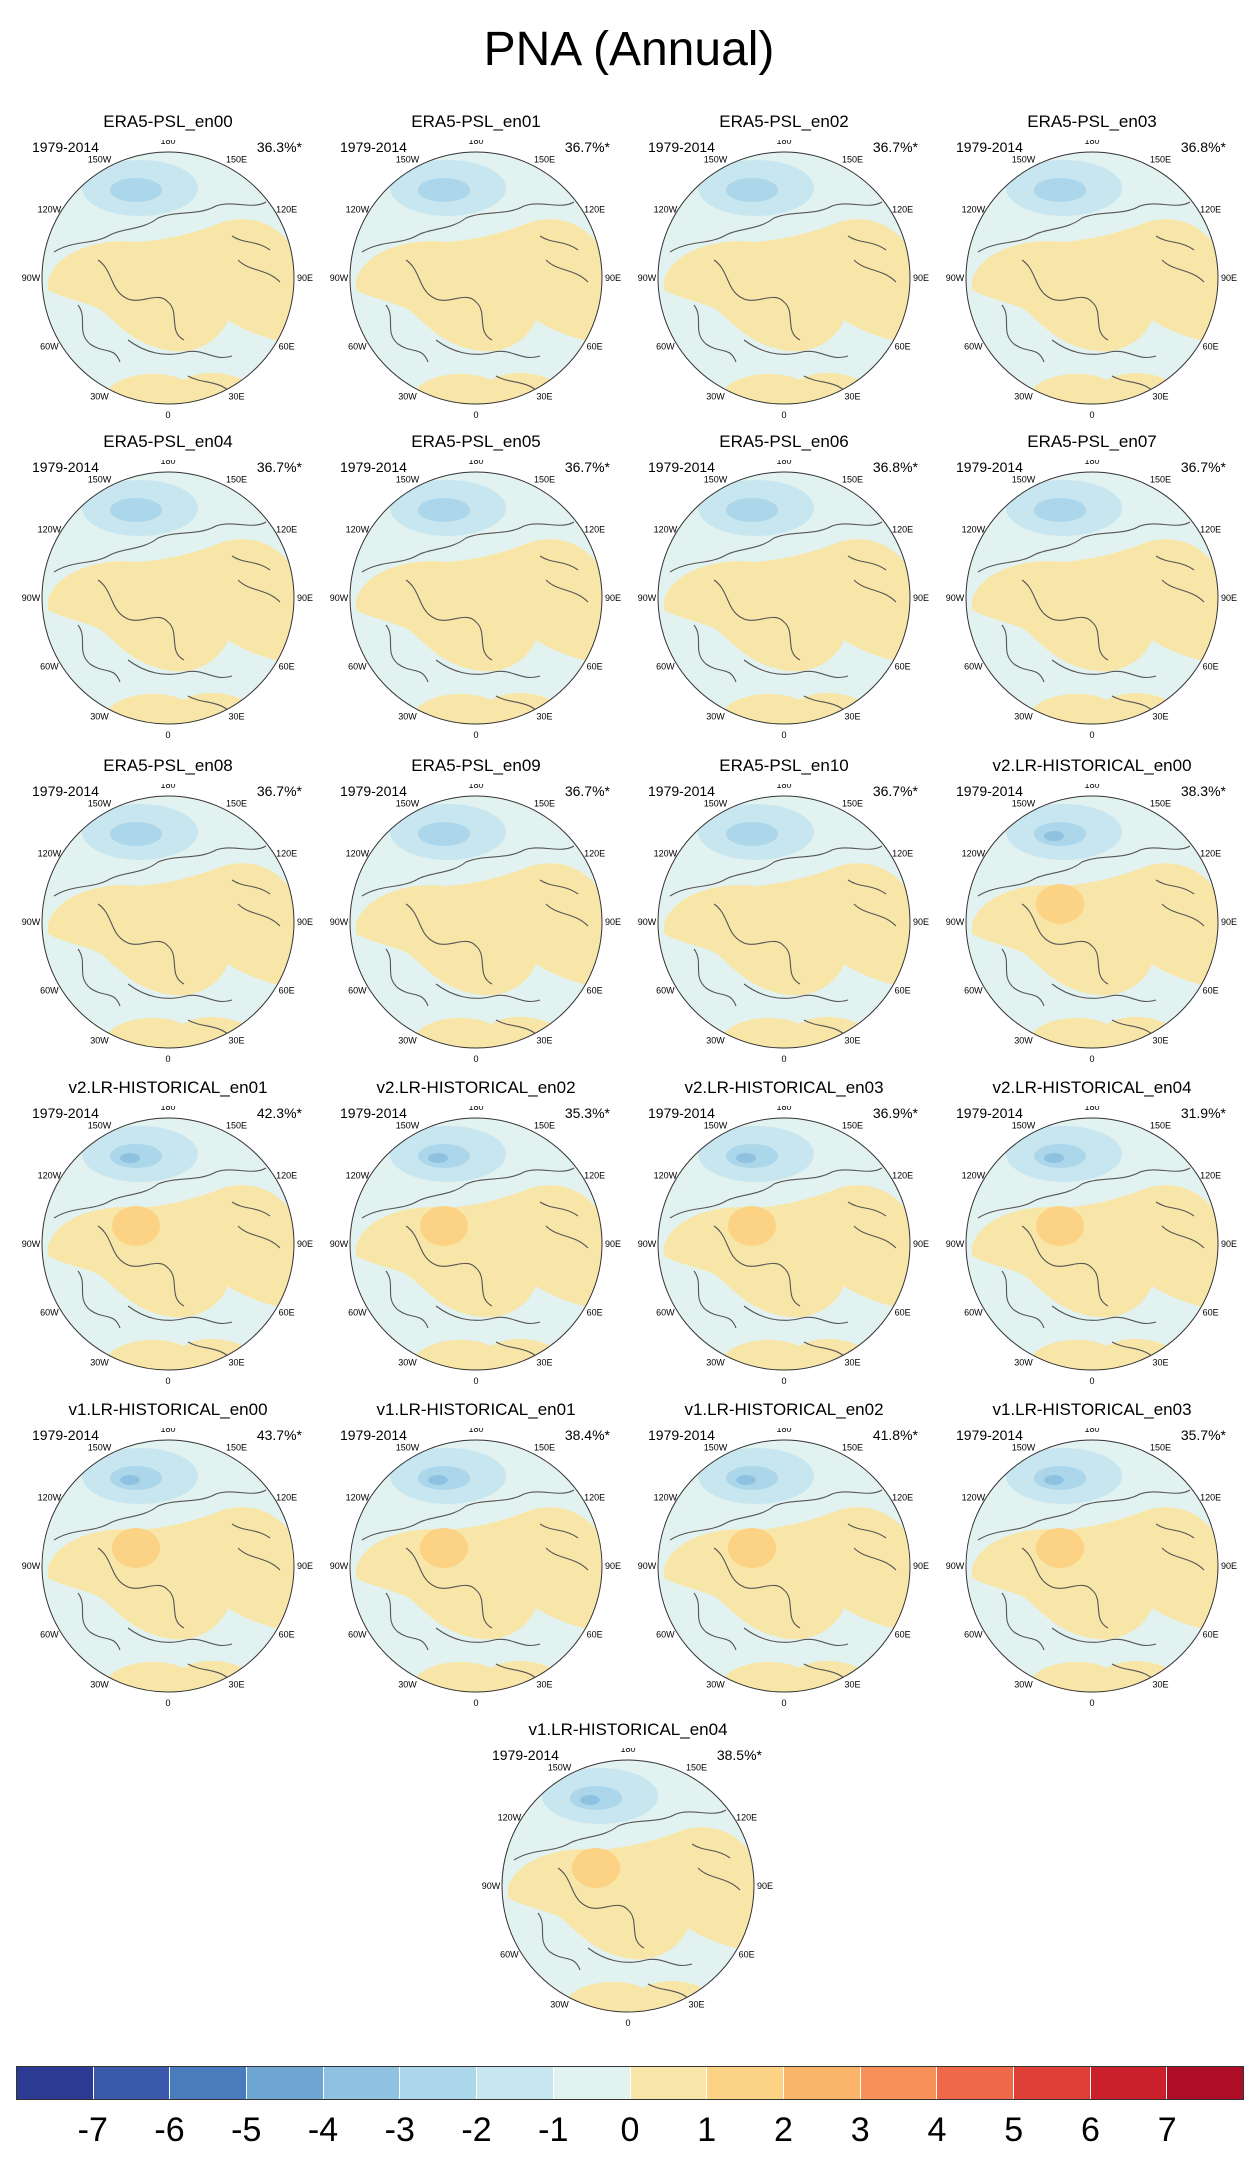  I want to click on panel-percent: 35.3%*, so click(587, 1113).